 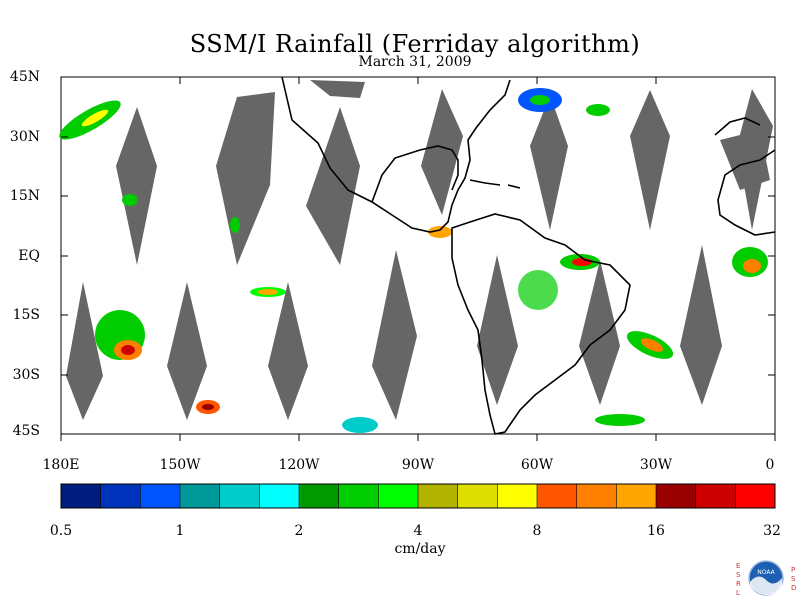 What do you see at coordinates (420, 549) in the screenshot?
I see `colorbar-unit: cm/day` at bounding box center [420, 549].